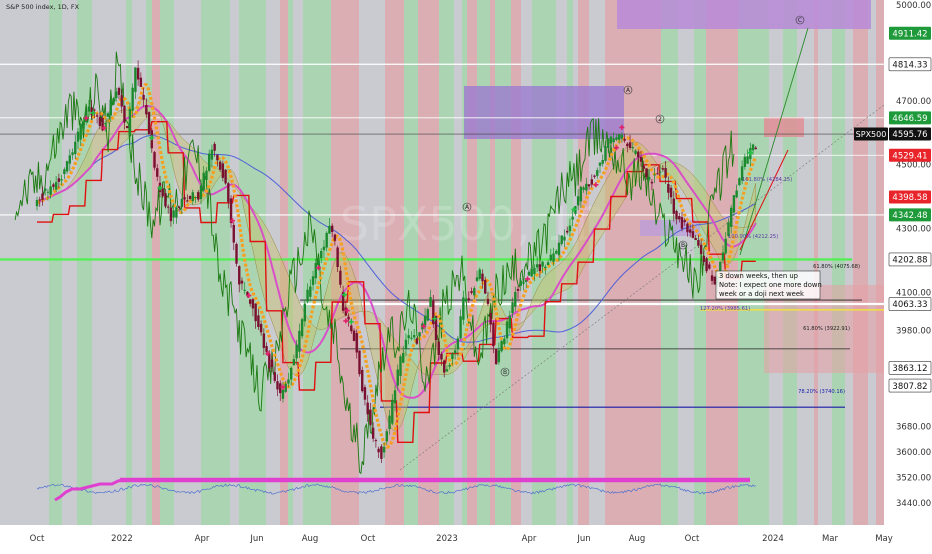 Image resolution: width=932 pixels, height=554 pixels. What do you see at coordinates (122, 539) in the screenshot?
I see `x-tick-label: 2022` at bounding box center [122, 539].